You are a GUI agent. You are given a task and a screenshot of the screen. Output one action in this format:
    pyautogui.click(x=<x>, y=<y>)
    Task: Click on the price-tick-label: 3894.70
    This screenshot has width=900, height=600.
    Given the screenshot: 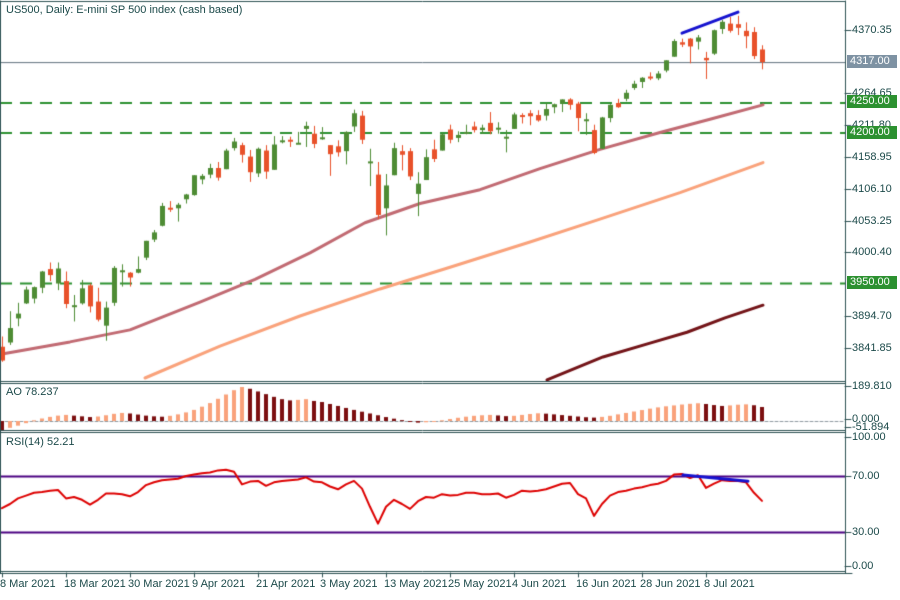 What is the action you would take?
    pyautogui.click(x=872, y=316)
    